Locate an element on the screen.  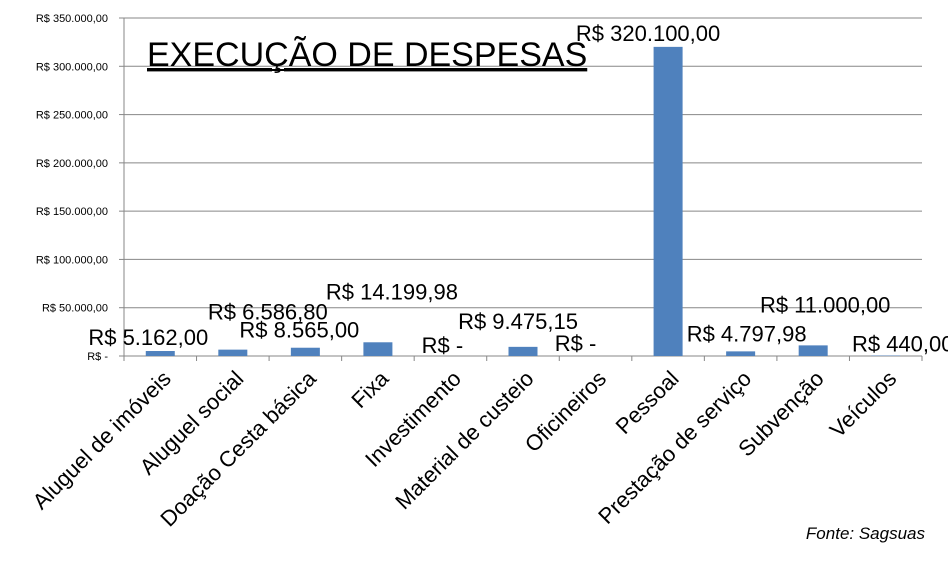
y-tick-label: R$ 200.000,00 is located at coordinates (72, 164).